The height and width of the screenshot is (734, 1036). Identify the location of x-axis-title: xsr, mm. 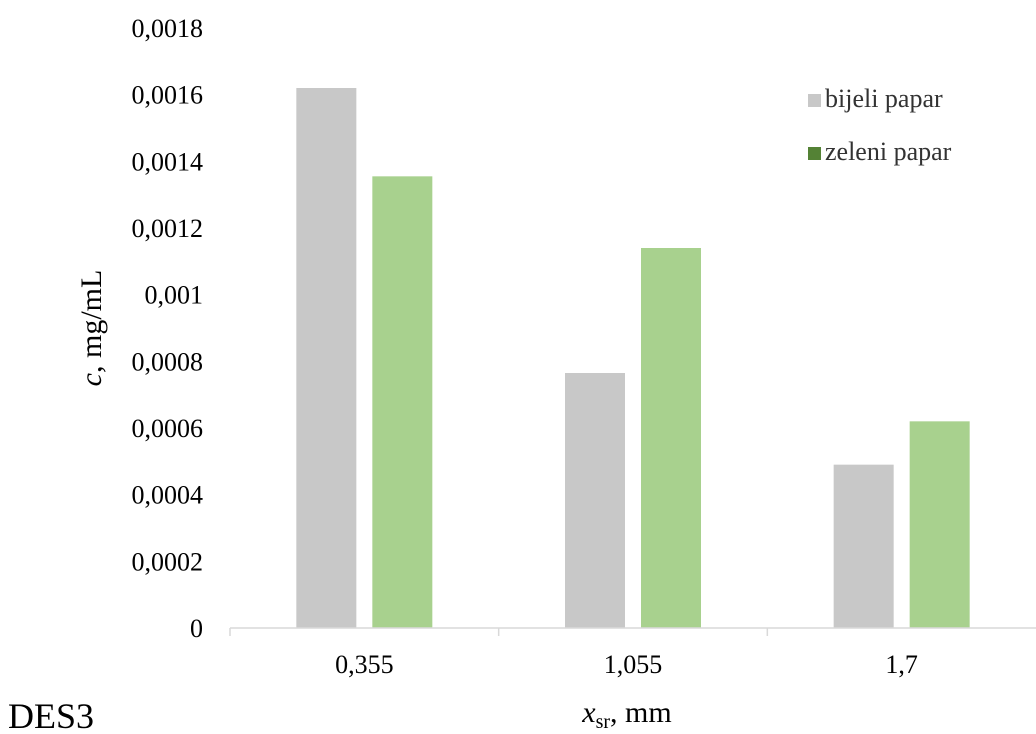
(626, 714).